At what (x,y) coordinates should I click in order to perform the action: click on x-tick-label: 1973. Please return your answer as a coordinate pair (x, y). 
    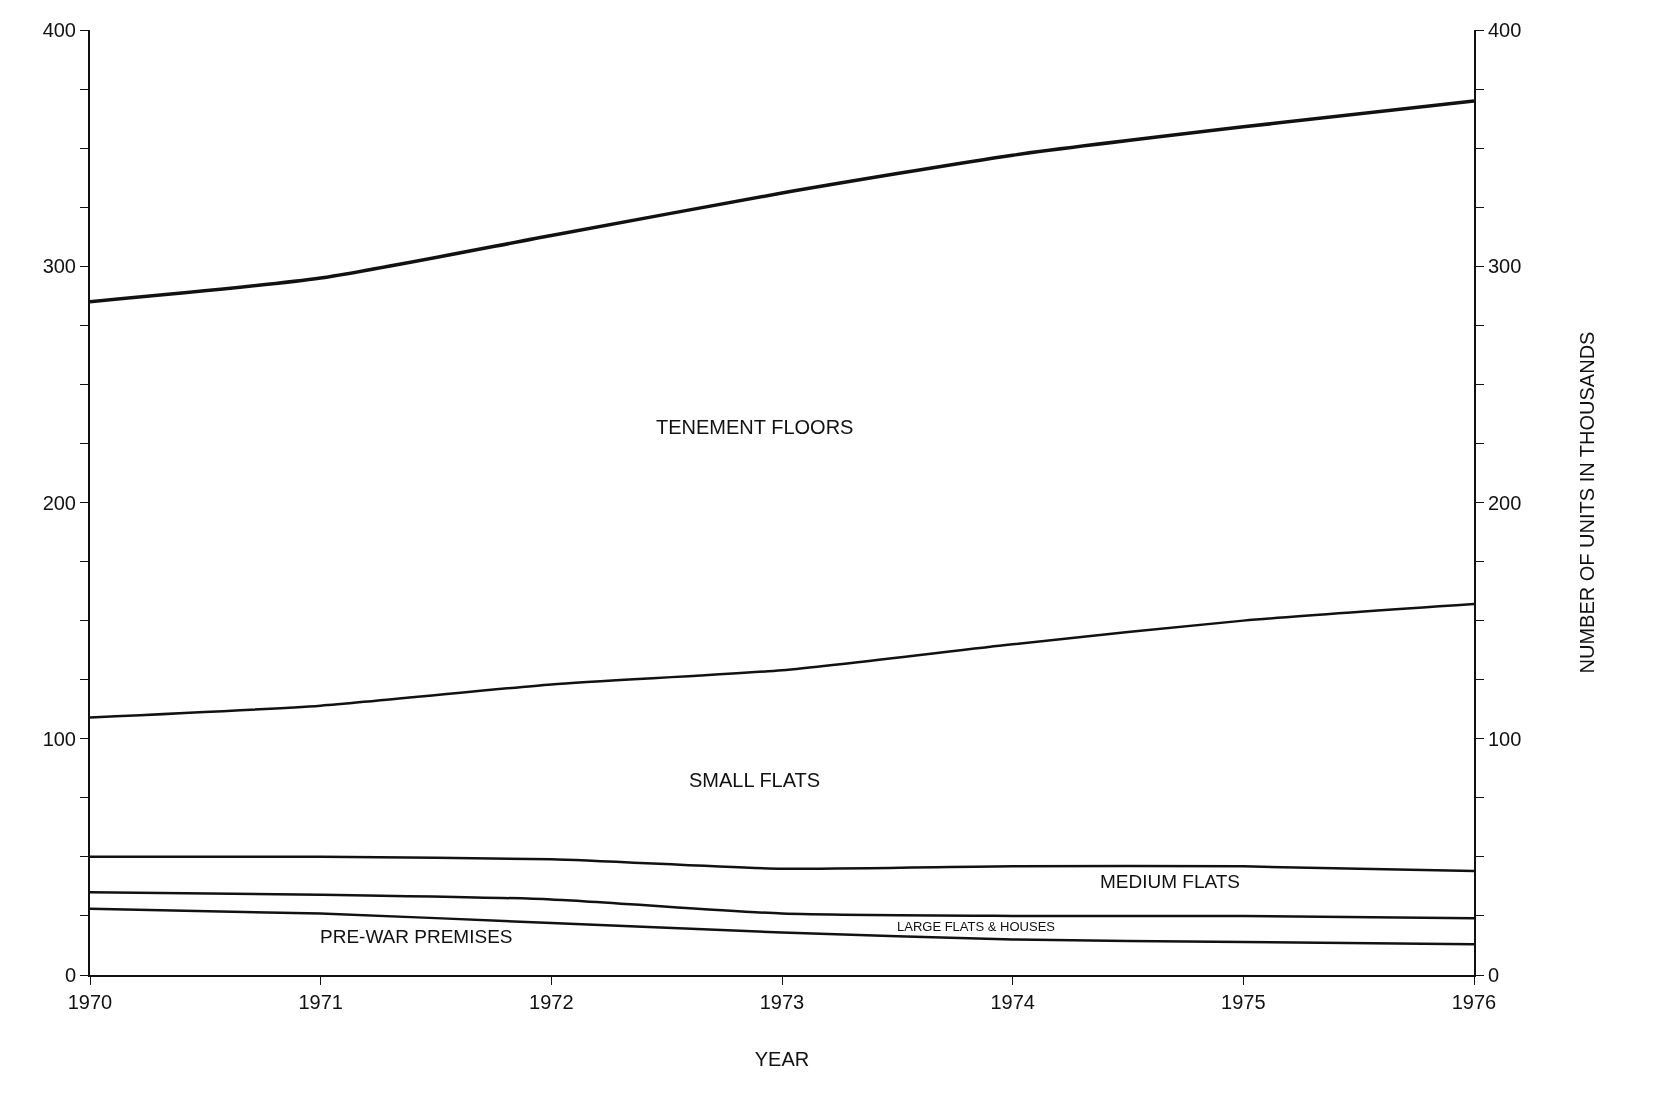
    Looking at the image, I should click on (782, 1002).